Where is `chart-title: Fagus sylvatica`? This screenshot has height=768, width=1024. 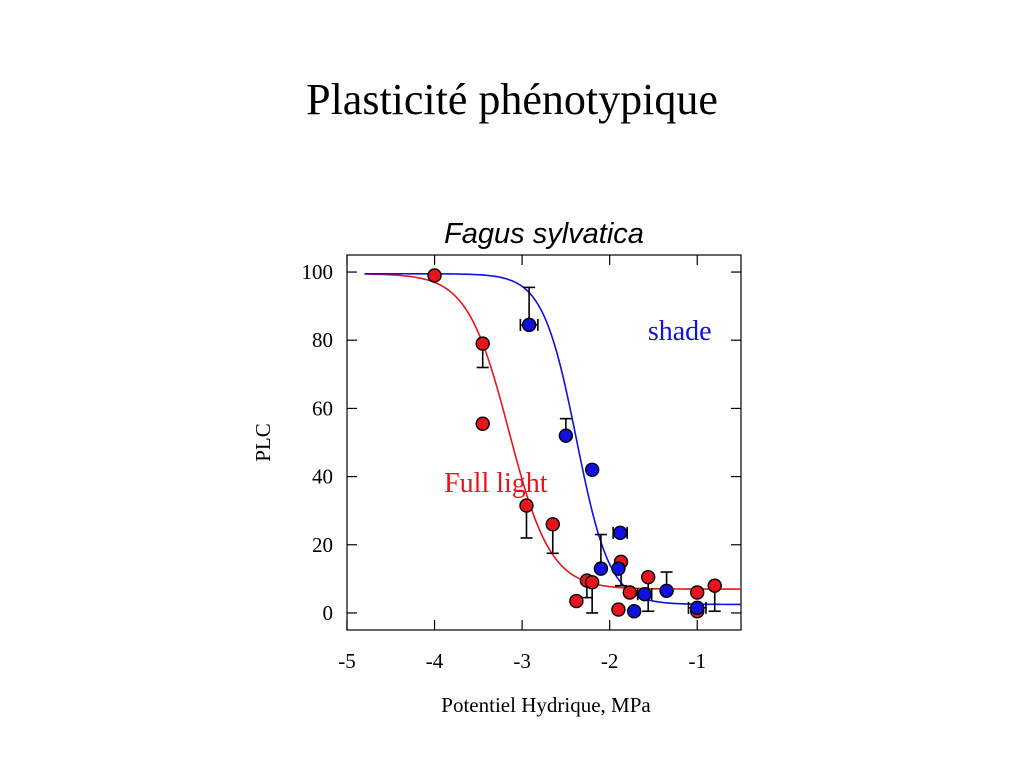 chart-title: Fagus sylvatica is located at coordinates (544, 234).